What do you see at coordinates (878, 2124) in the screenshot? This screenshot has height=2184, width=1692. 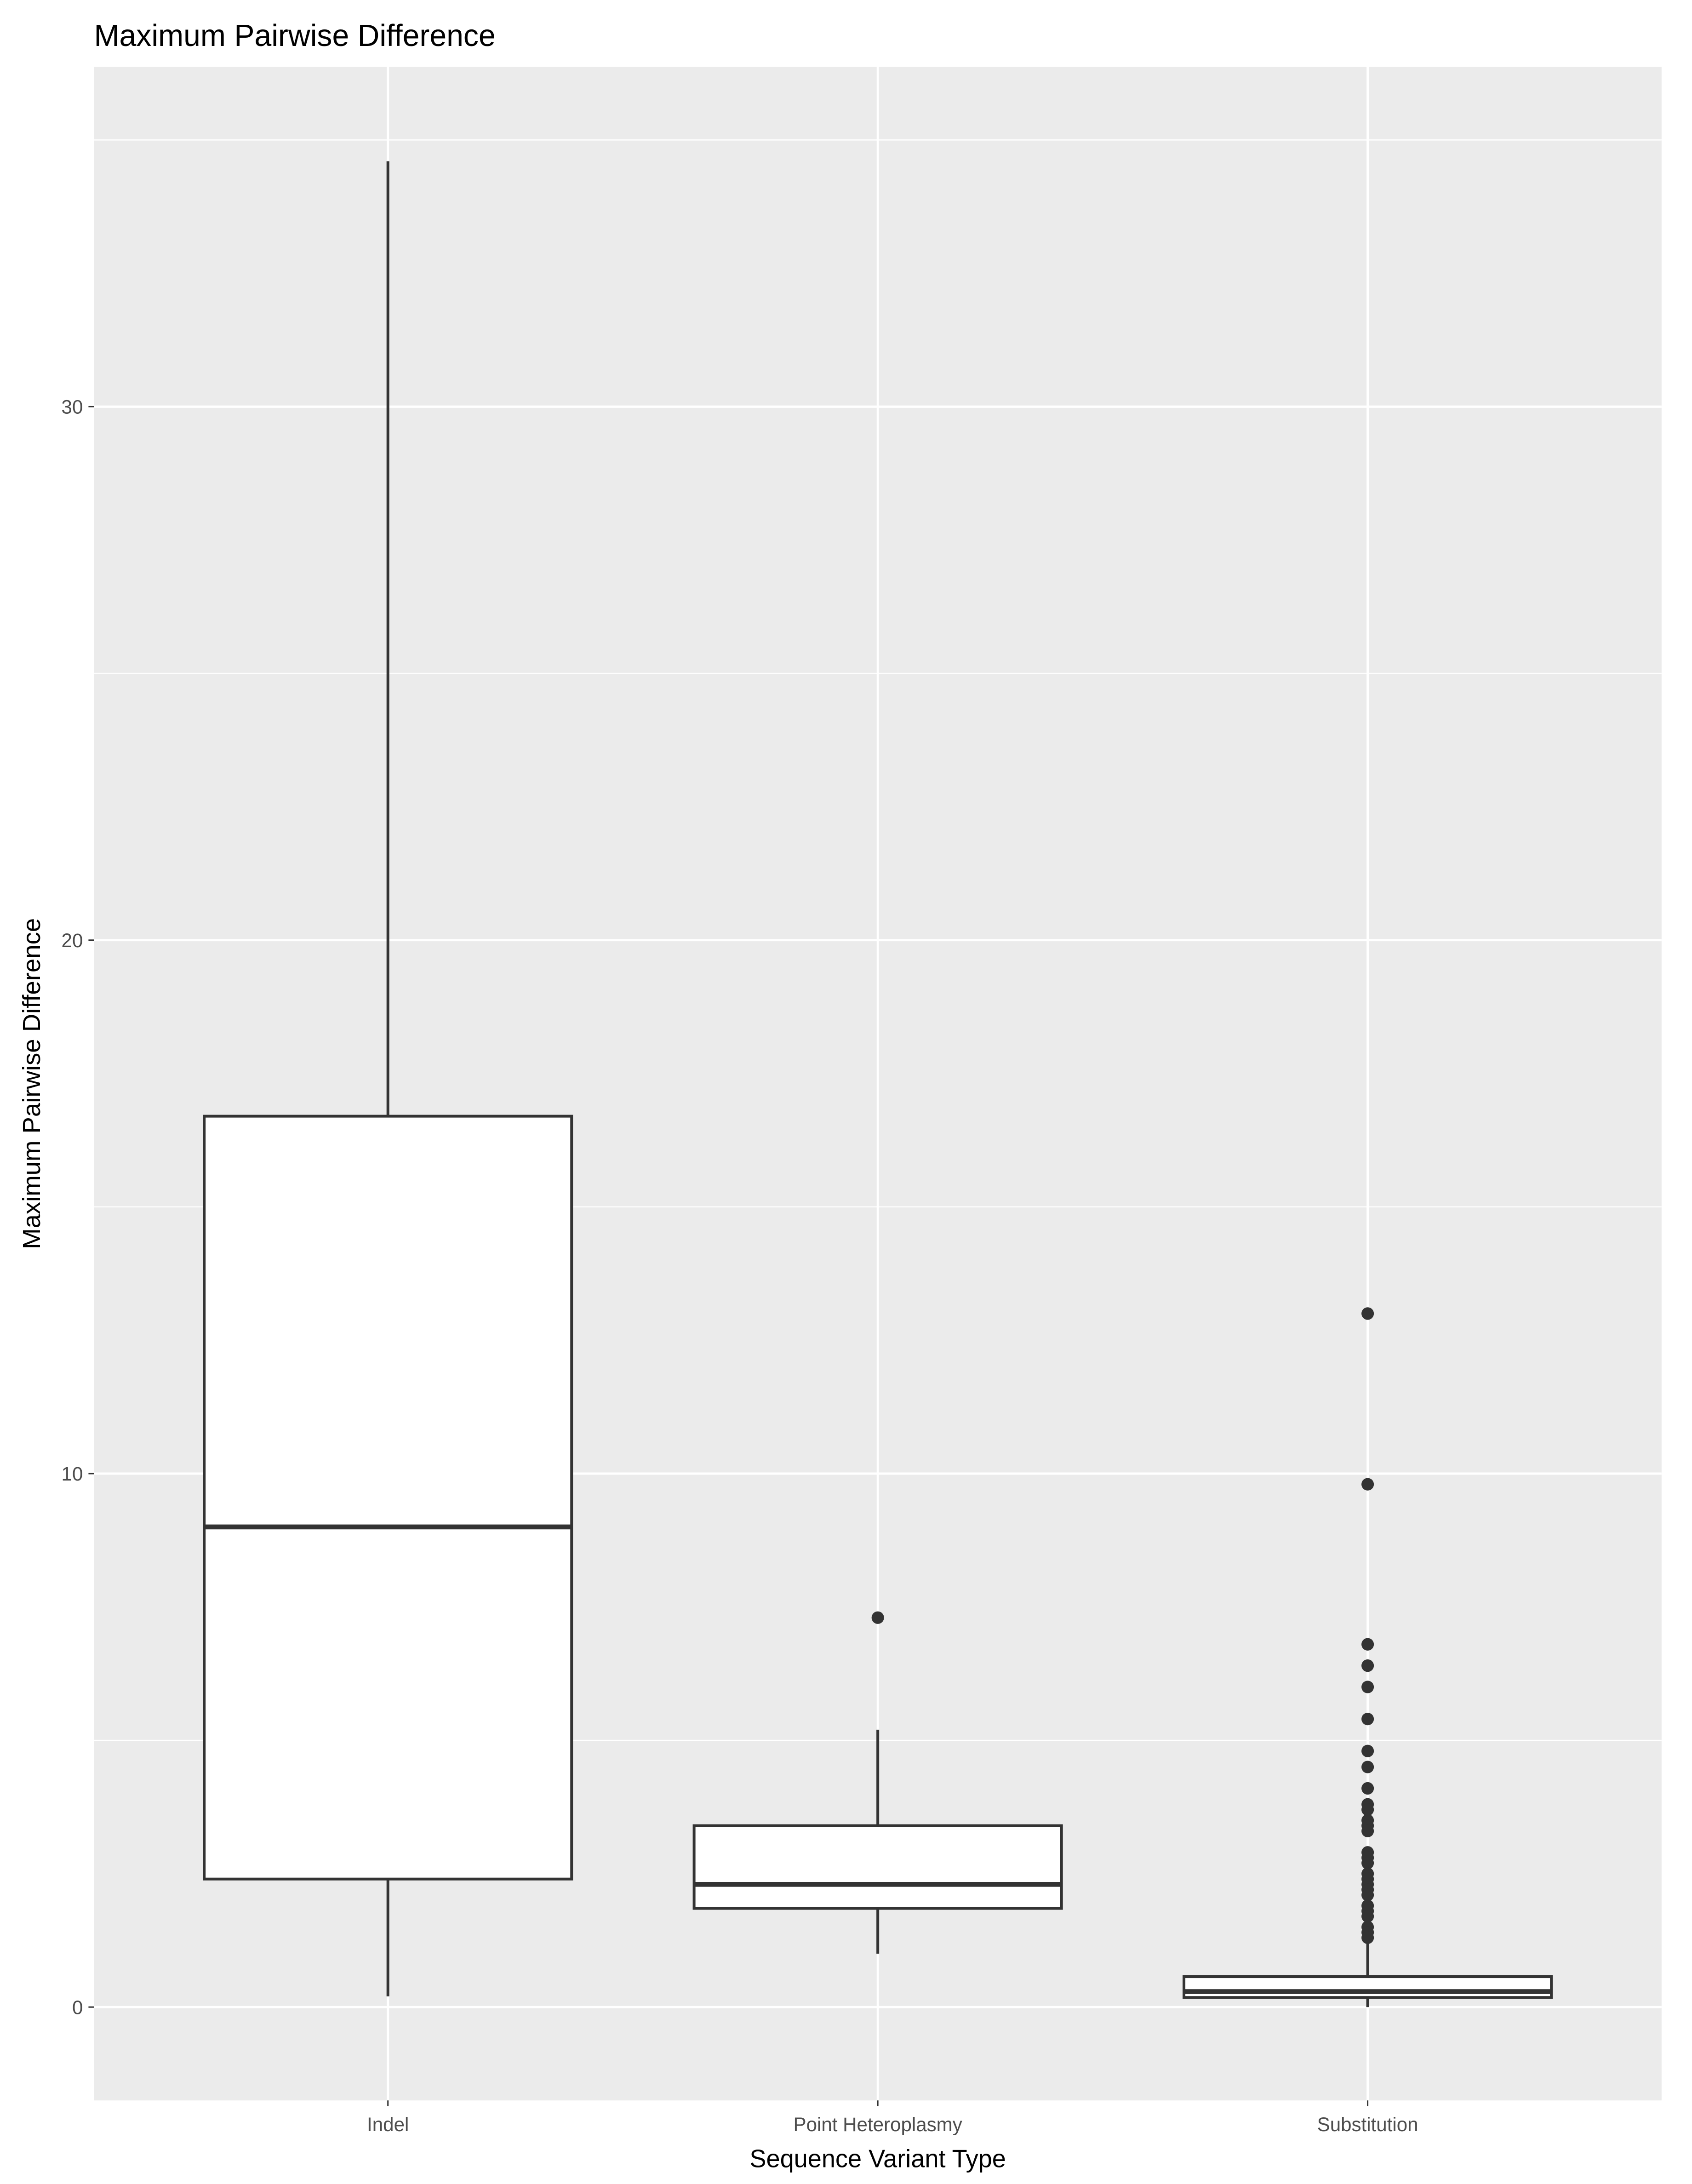 I see `x-tick-label: Point Heteroplasmy` at bounding box center [878, 2124].